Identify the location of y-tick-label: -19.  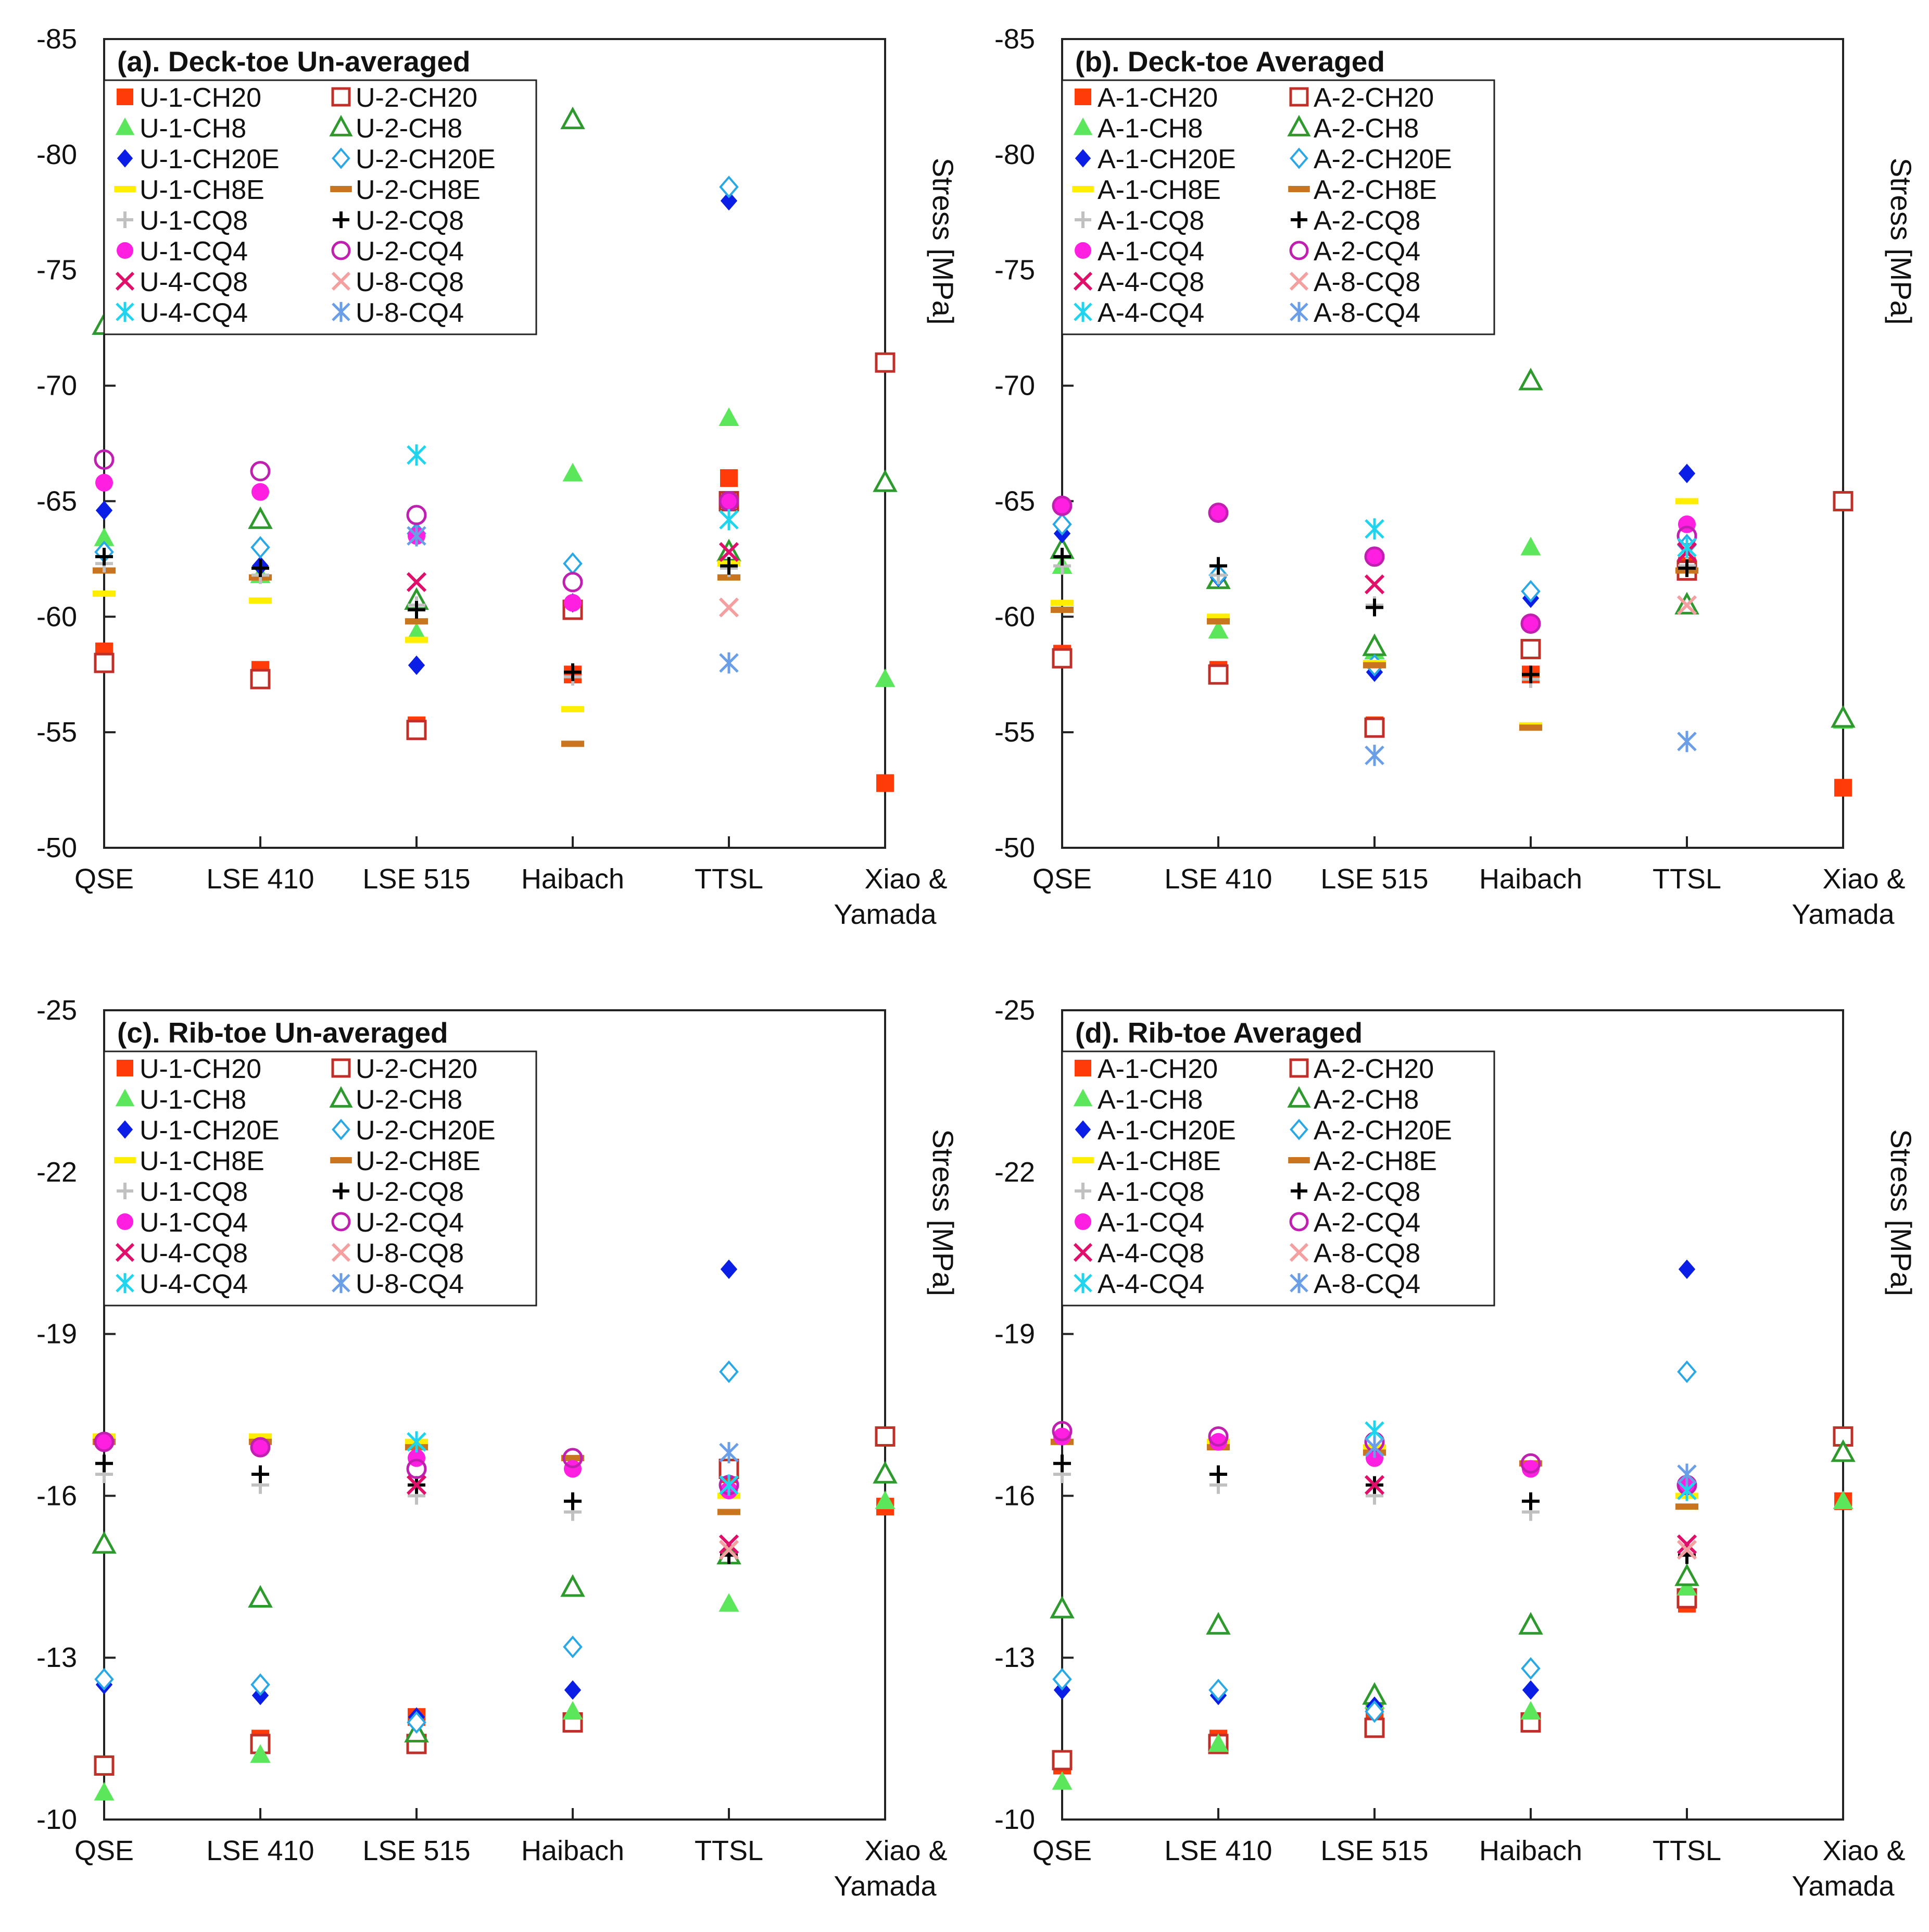
(56, 1334).